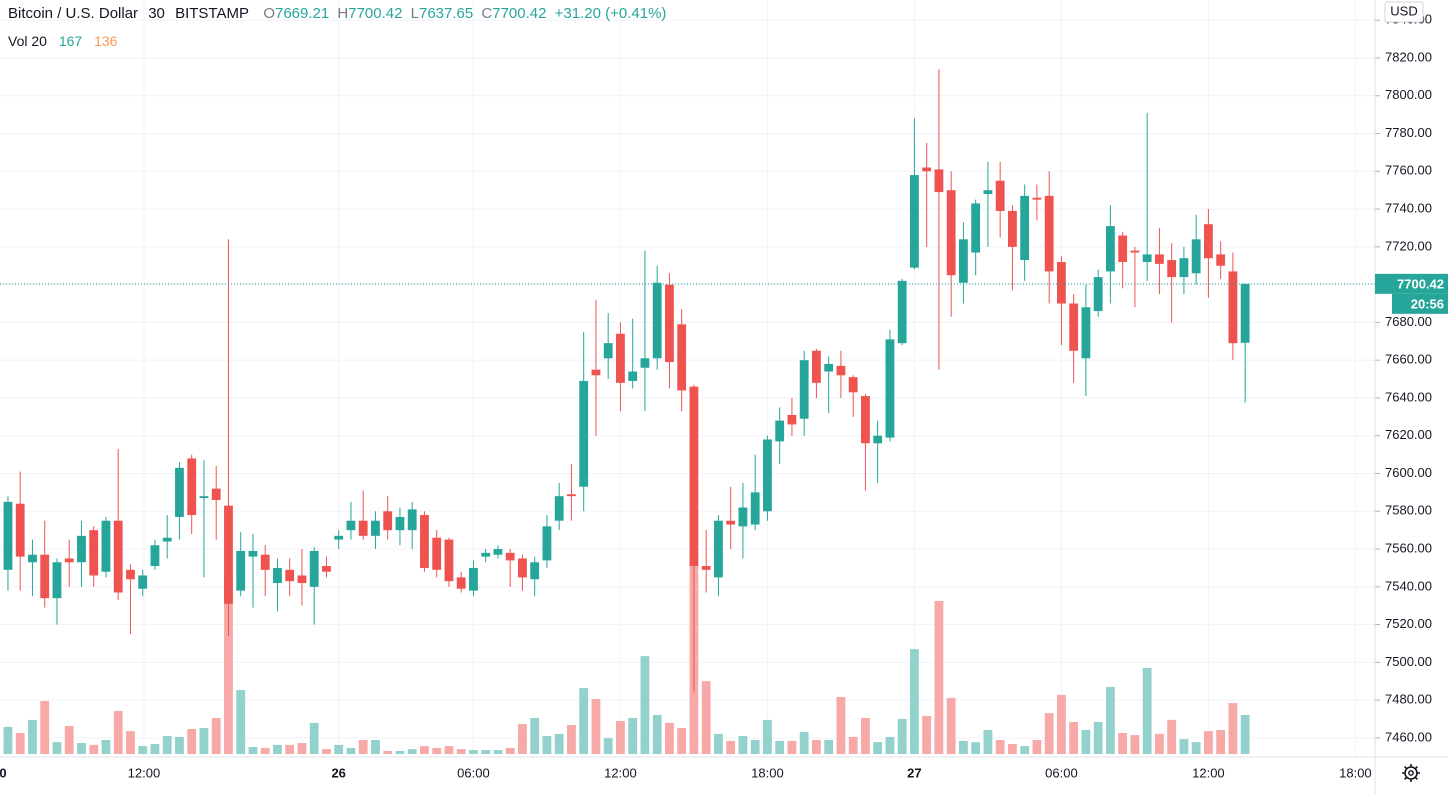 This screenshot has width=1448, height=794. What do you see at coordinates (1408, 321) in the screenshot?
I see `y-tick-label: 7680.00` at bounding box center [1408, 321].